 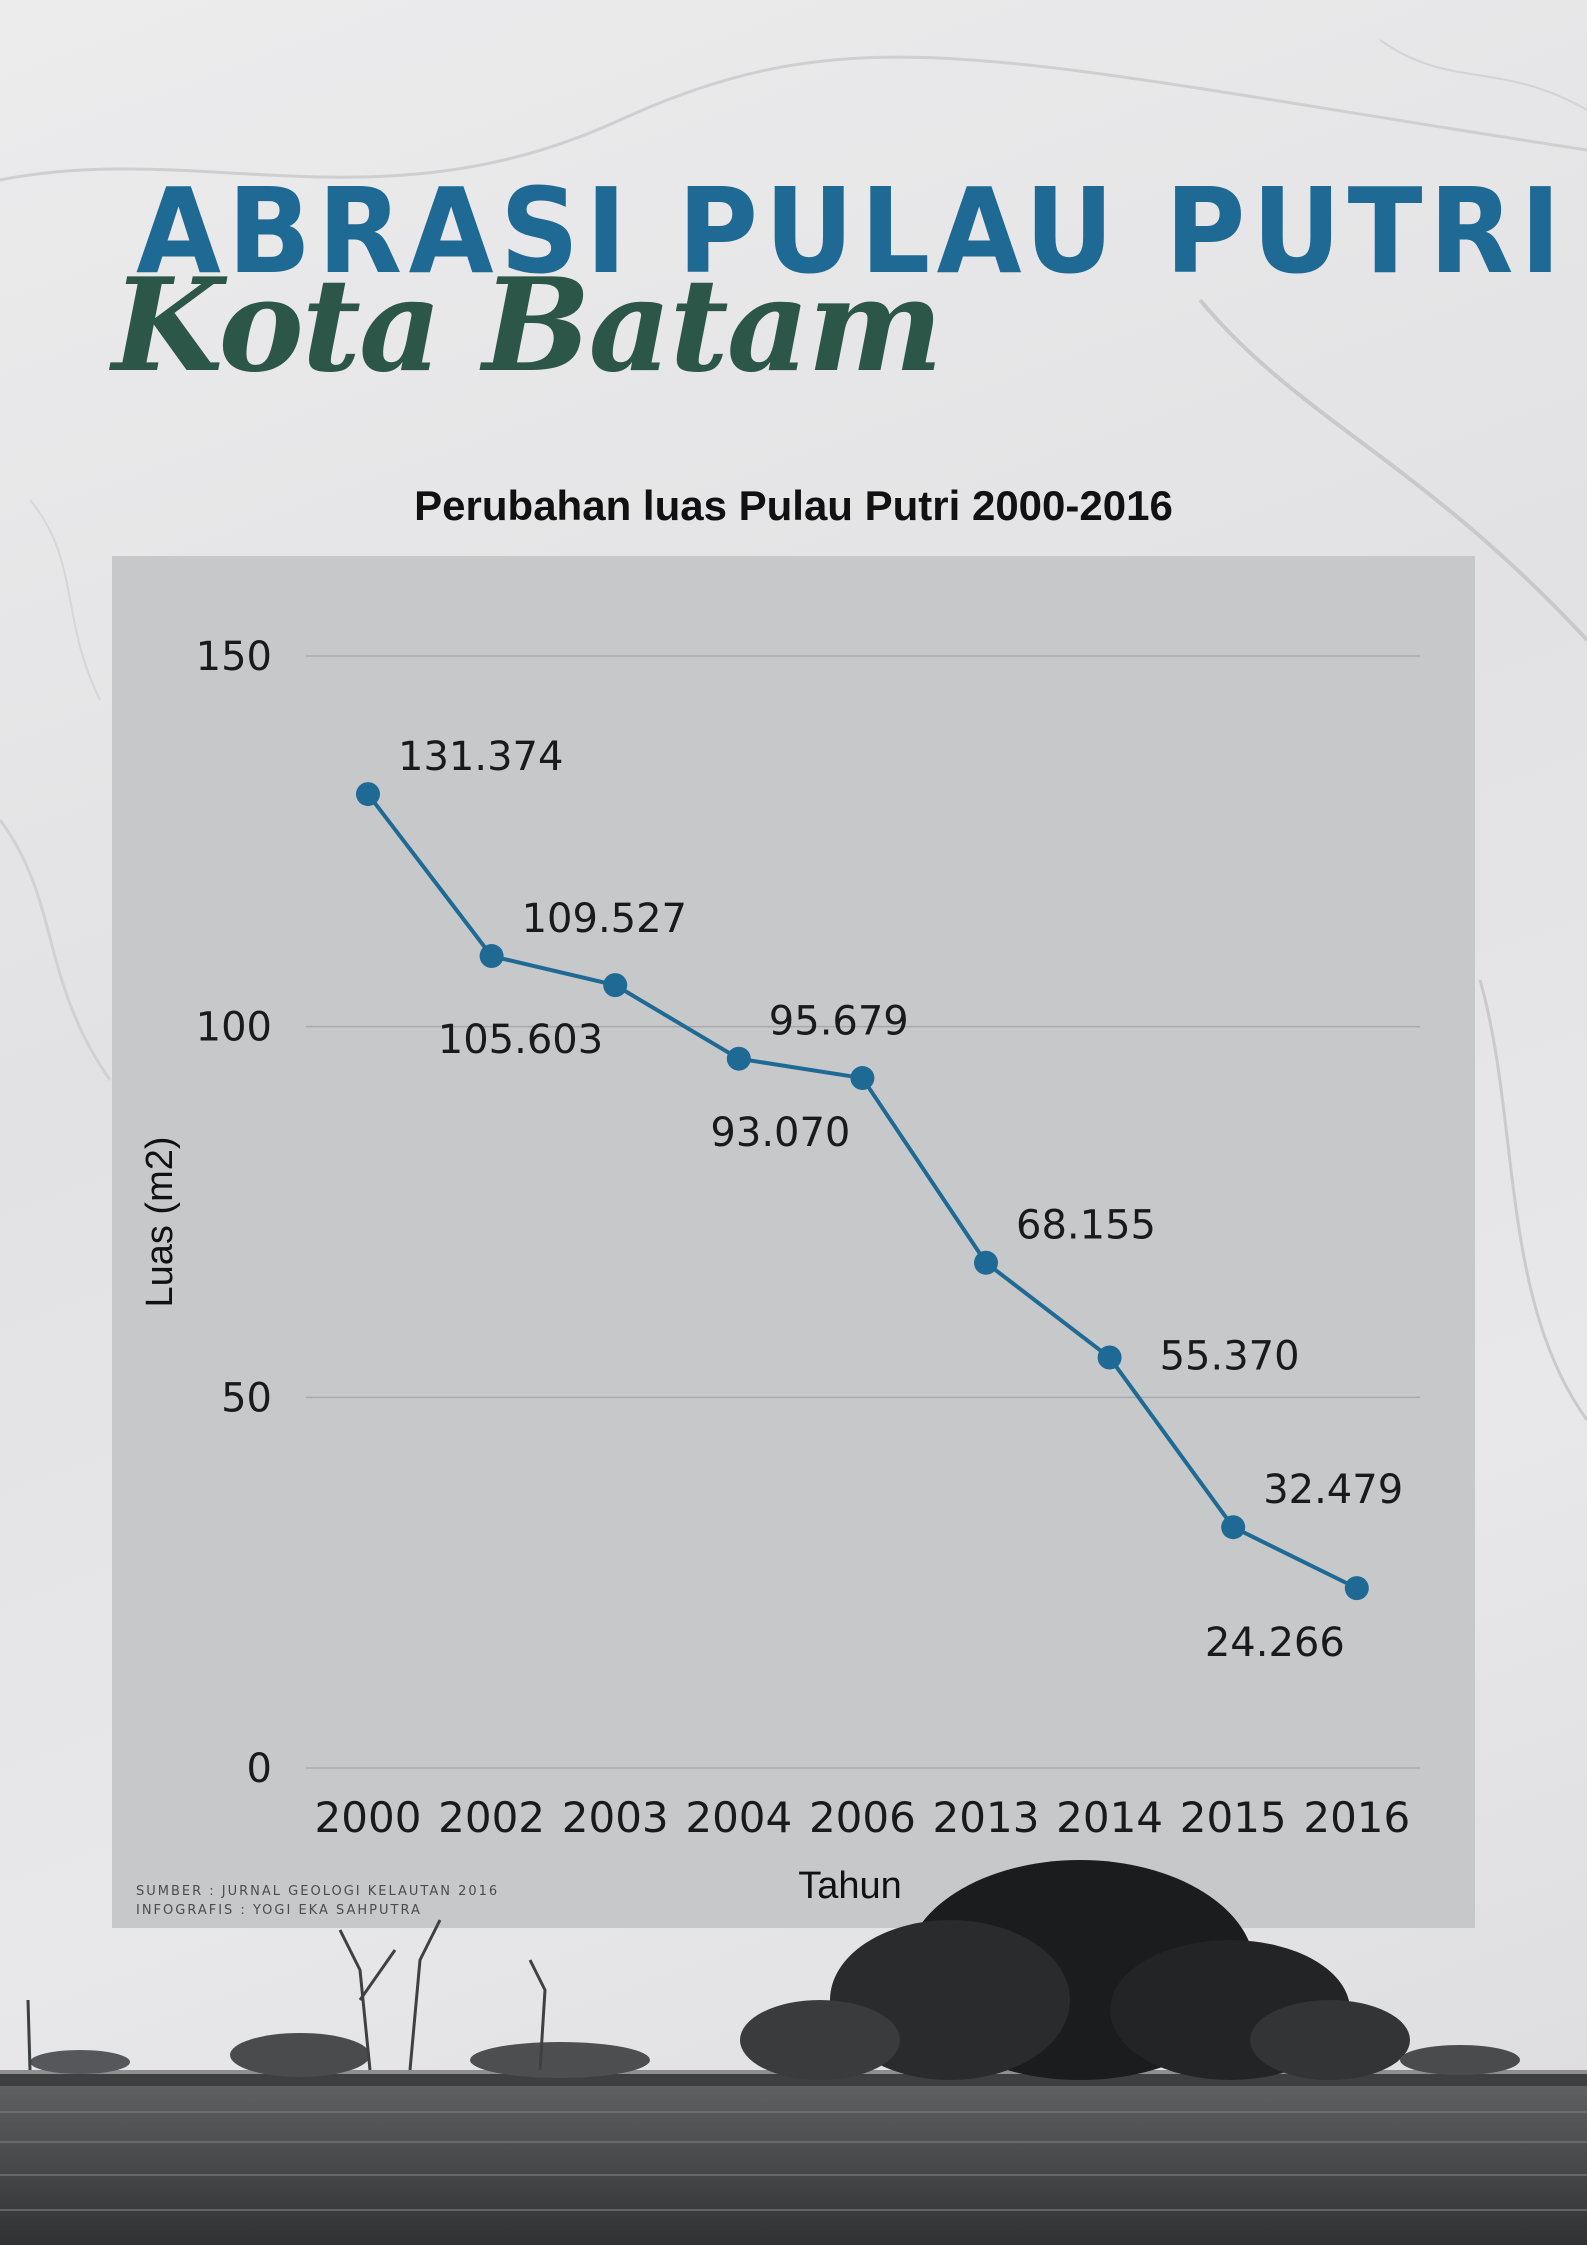 What do you see at coordinates (793, 505) in the screenshot?
I see `chart-title: Perubahan luas Pulau Putri 2000-2016` at bounding box center [793, 505].